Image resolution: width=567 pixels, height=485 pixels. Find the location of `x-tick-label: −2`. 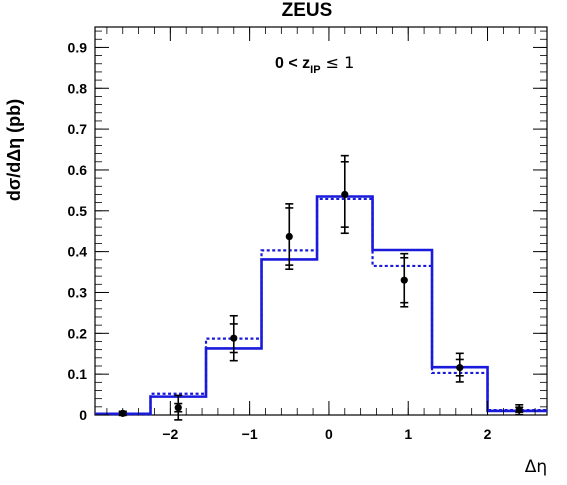

x-tick-label: −2 is located at coordinates (170, 434).